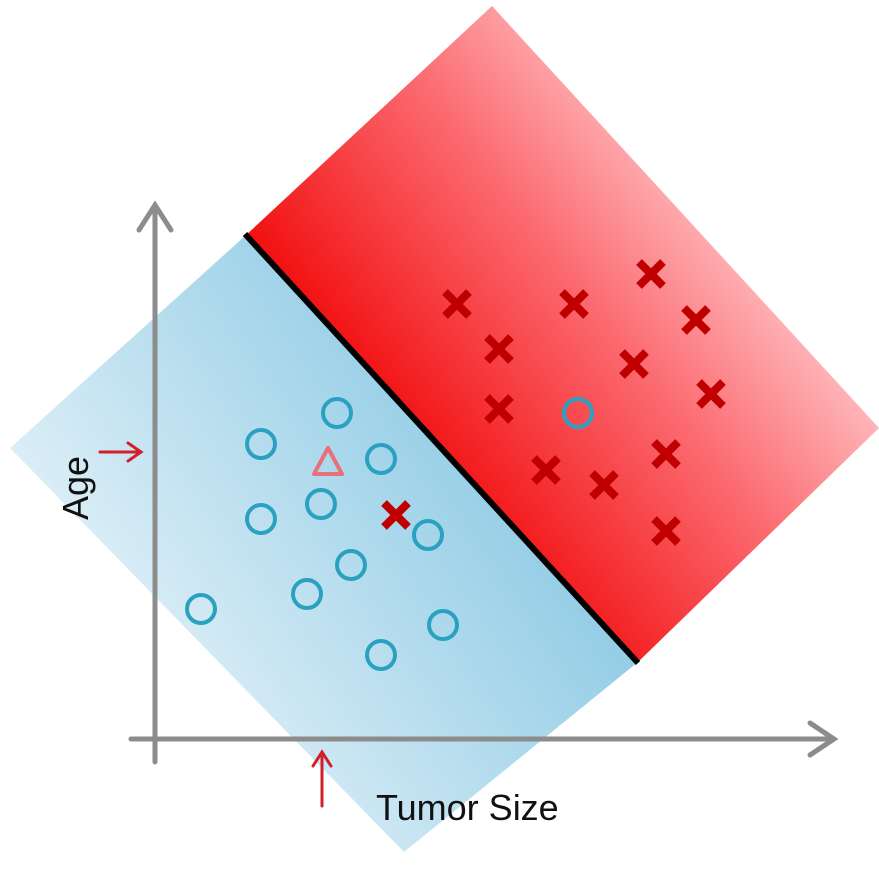 The height and width of the screenshot is (877, 879). I want to click on x-axis-arrowhead, so click(823, 739).